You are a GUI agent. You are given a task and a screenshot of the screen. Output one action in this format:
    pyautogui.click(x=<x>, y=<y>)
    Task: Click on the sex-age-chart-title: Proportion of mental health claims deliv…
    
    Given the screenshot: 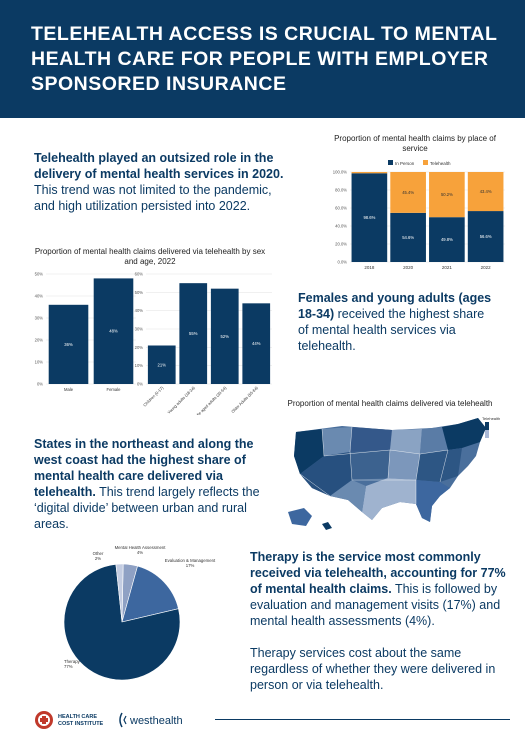 What is the action you would take?
    pyautogui.click(x=150, y=256)
    